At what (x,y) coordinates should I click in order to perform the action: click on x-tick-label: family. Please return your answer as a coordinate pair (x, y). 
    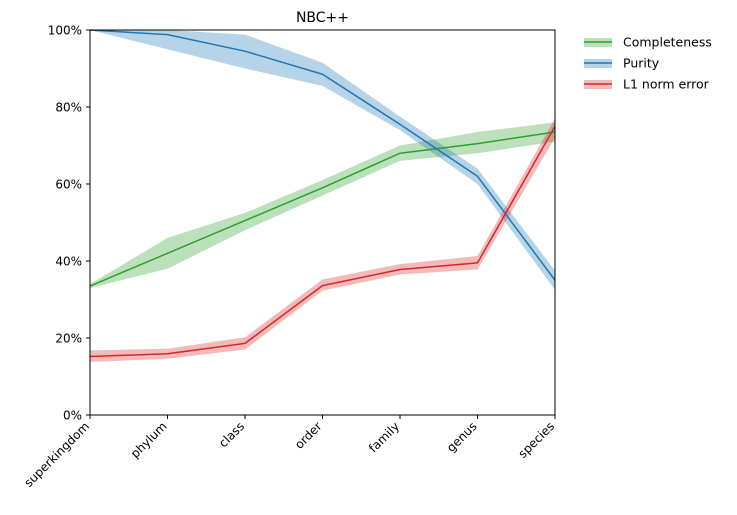
    Looking at the image, I should click on (384, 437).